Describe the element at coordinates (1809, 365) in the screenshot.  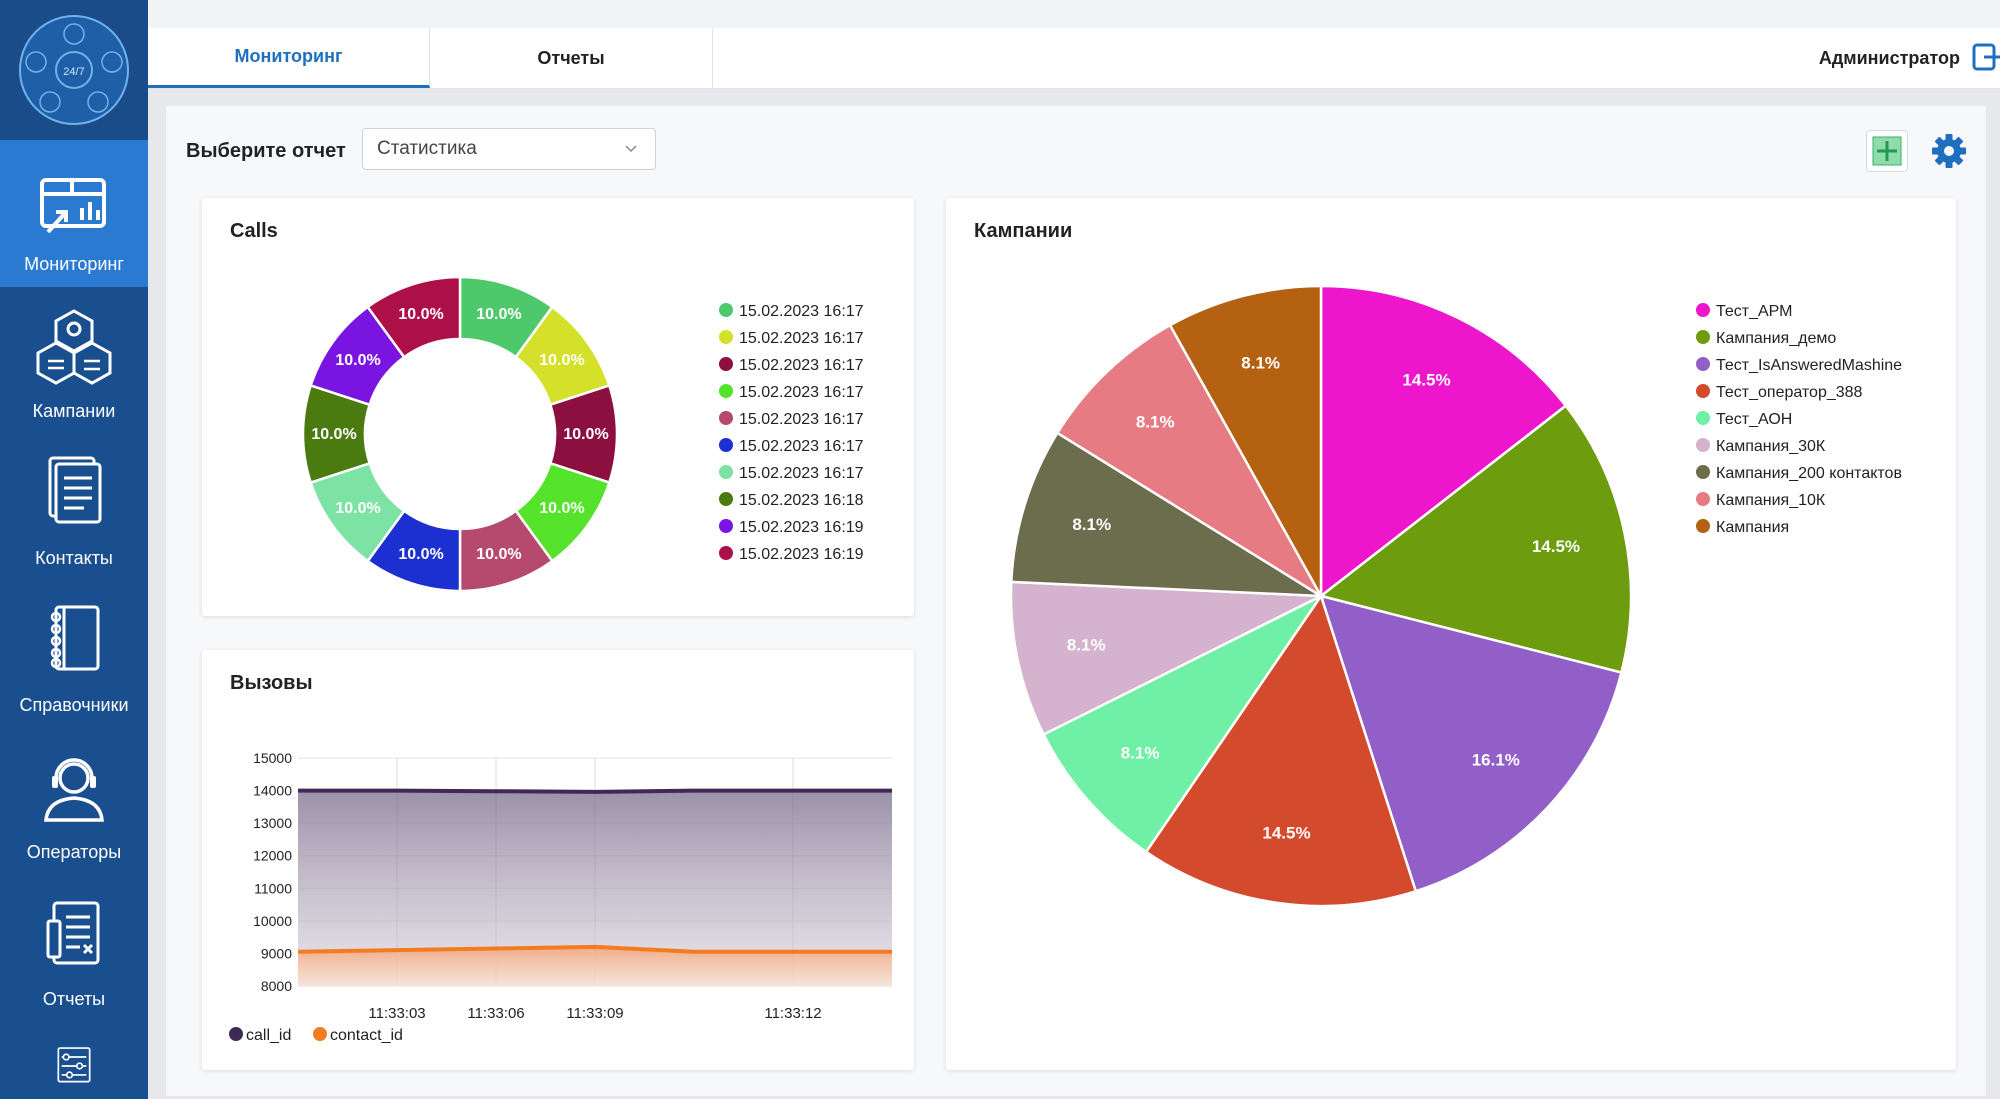
I see `legend-label: Тест_IsAnsweredMashine` at that location.